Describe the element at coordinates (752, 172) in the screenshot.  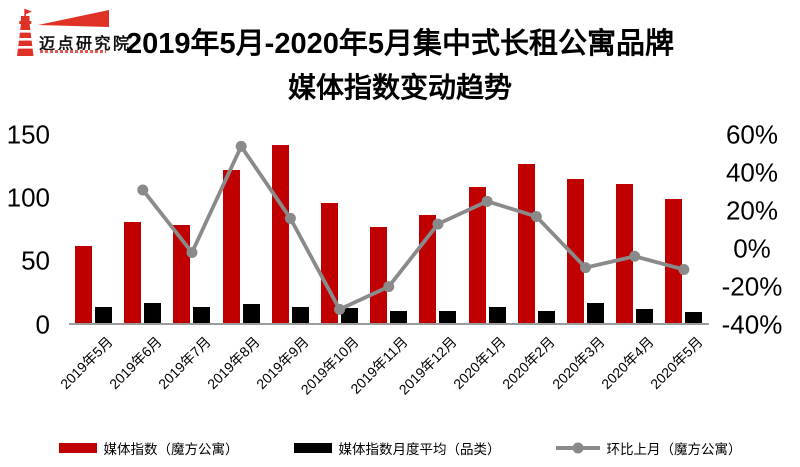
I see `right-axis-tick: 40%` at that location.